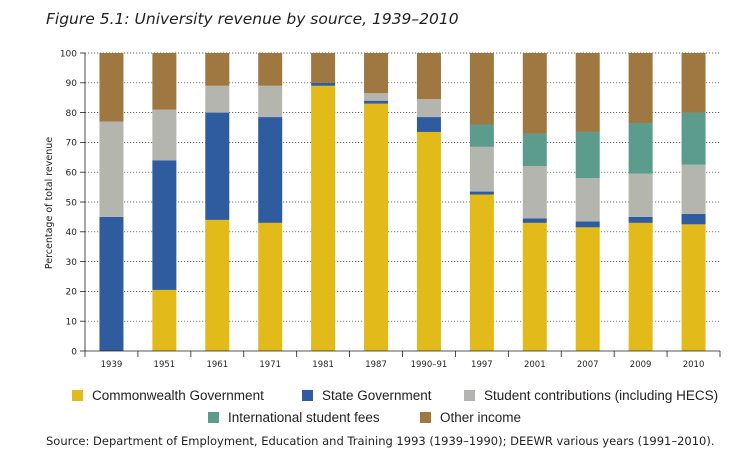 The image size is (754, 466). What do you see at coordinates (112, 365) in the screenshot?
I see `x-tick-label: 1939` at bounding box center [112, 365].